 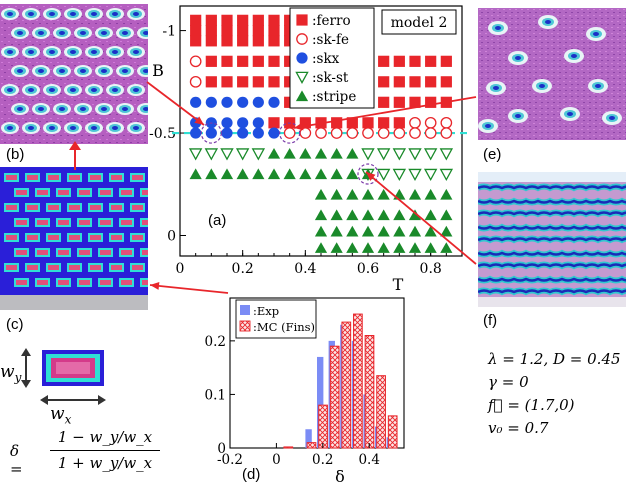 I want to click on hist-y-tick-label: 0, so click(x=221, y=449).